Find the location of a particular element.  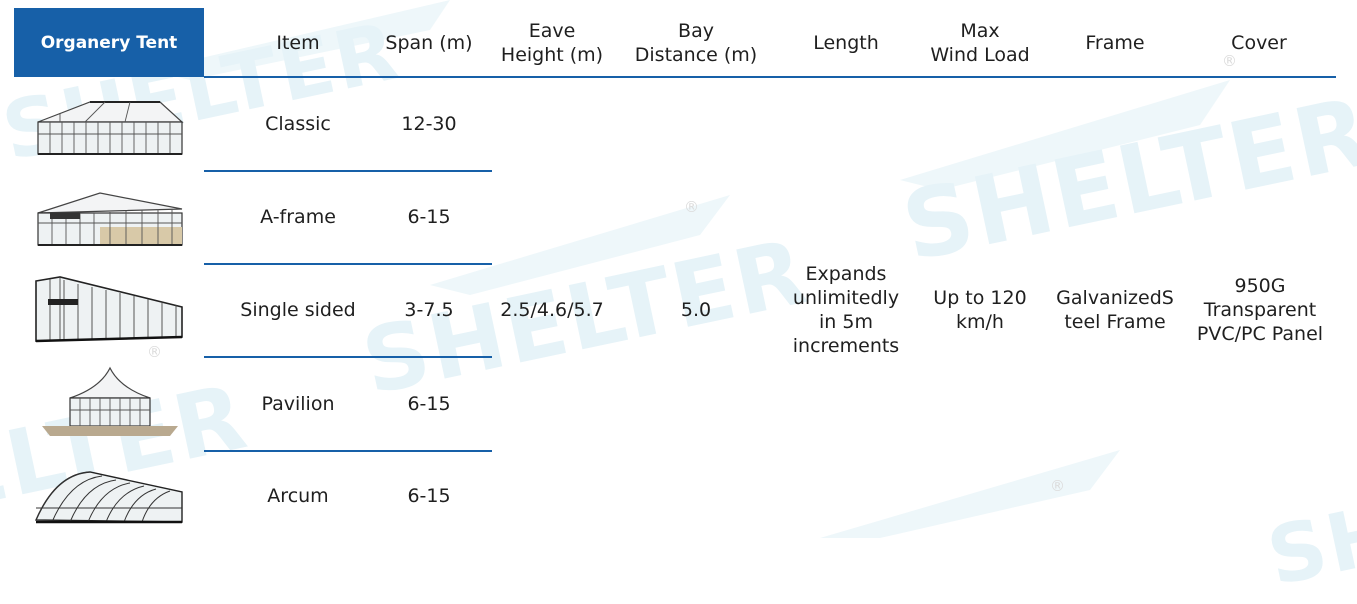

brand-header-cell: Organery Tent is located at coordinates (109, 42).